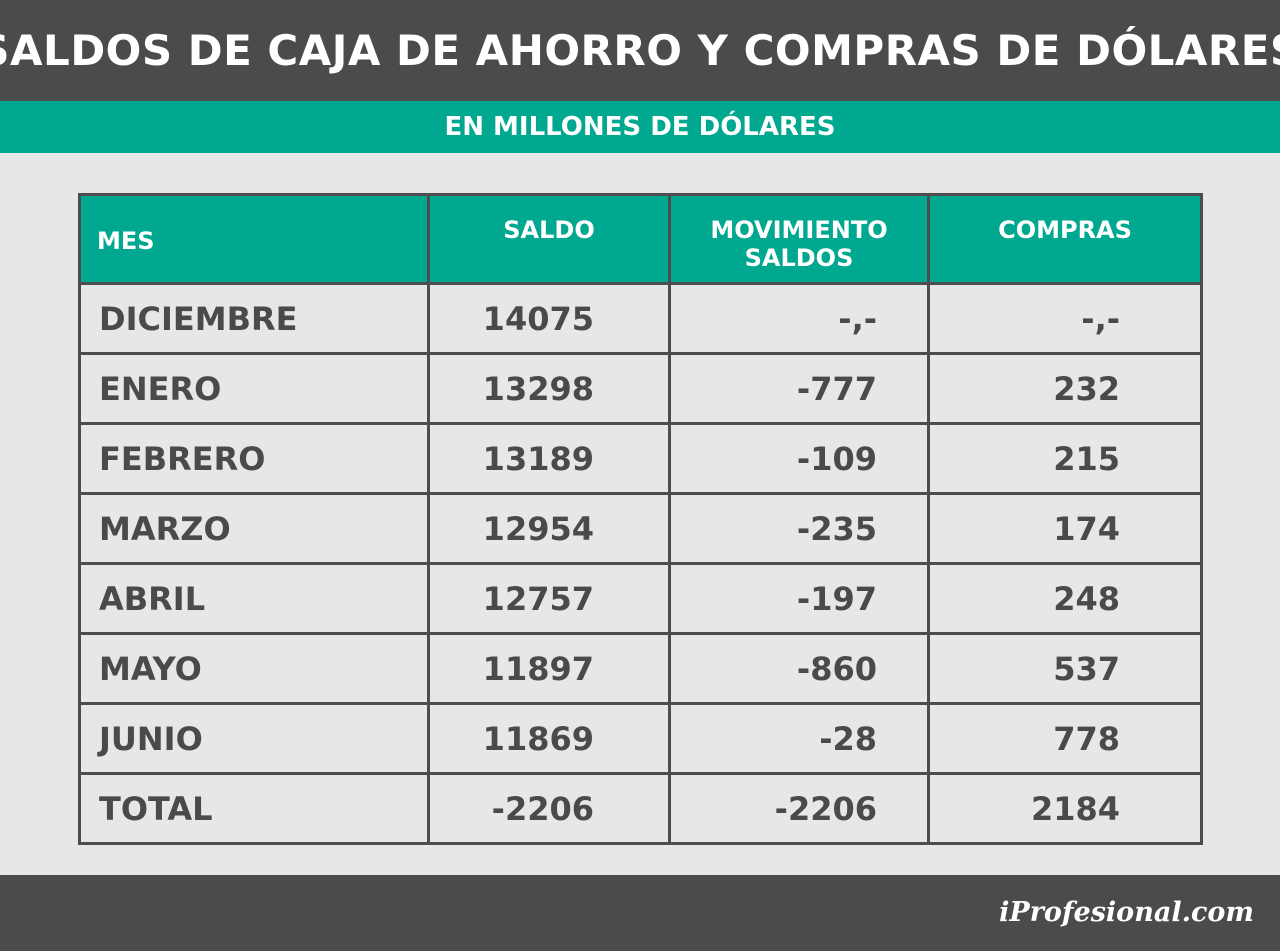 This screenshot has height=951, width=1280. Describe the element at coordinates (549, 668) in the screenshot. I see `cell-saldo: 11897` at that location.